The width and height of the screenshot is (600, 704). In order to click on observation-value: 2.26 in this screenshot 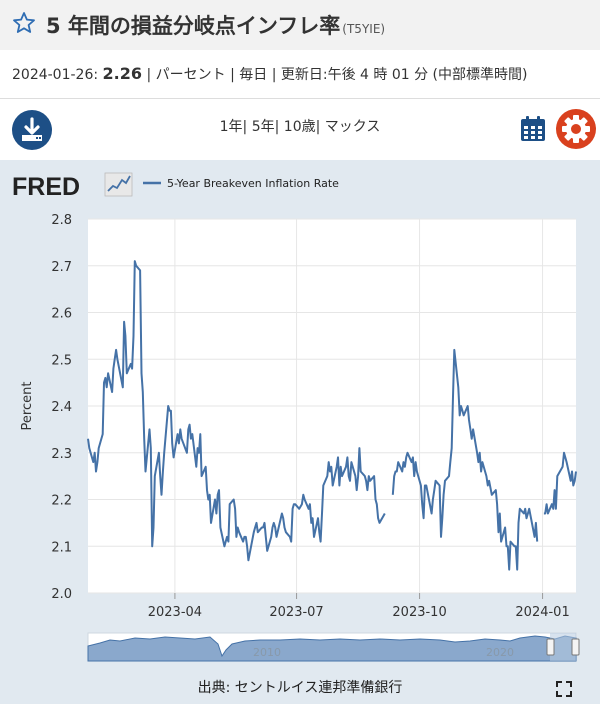, I will do `click(122, 73)`.